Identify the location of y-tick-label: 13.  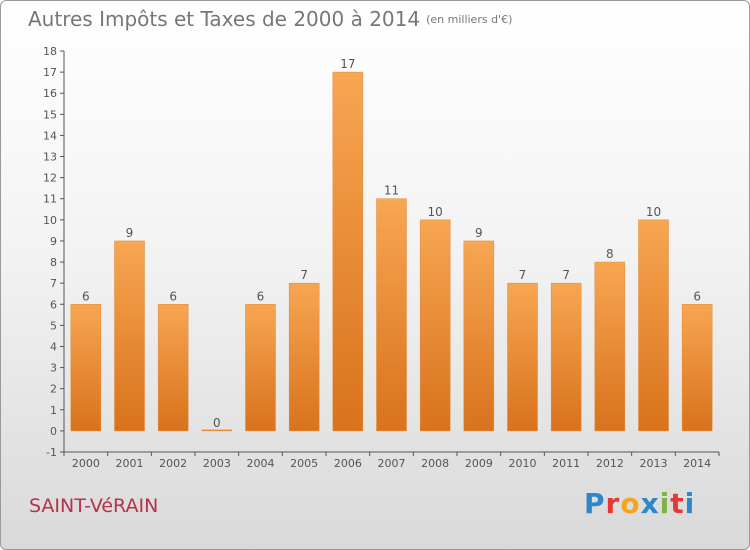
(50, 157).